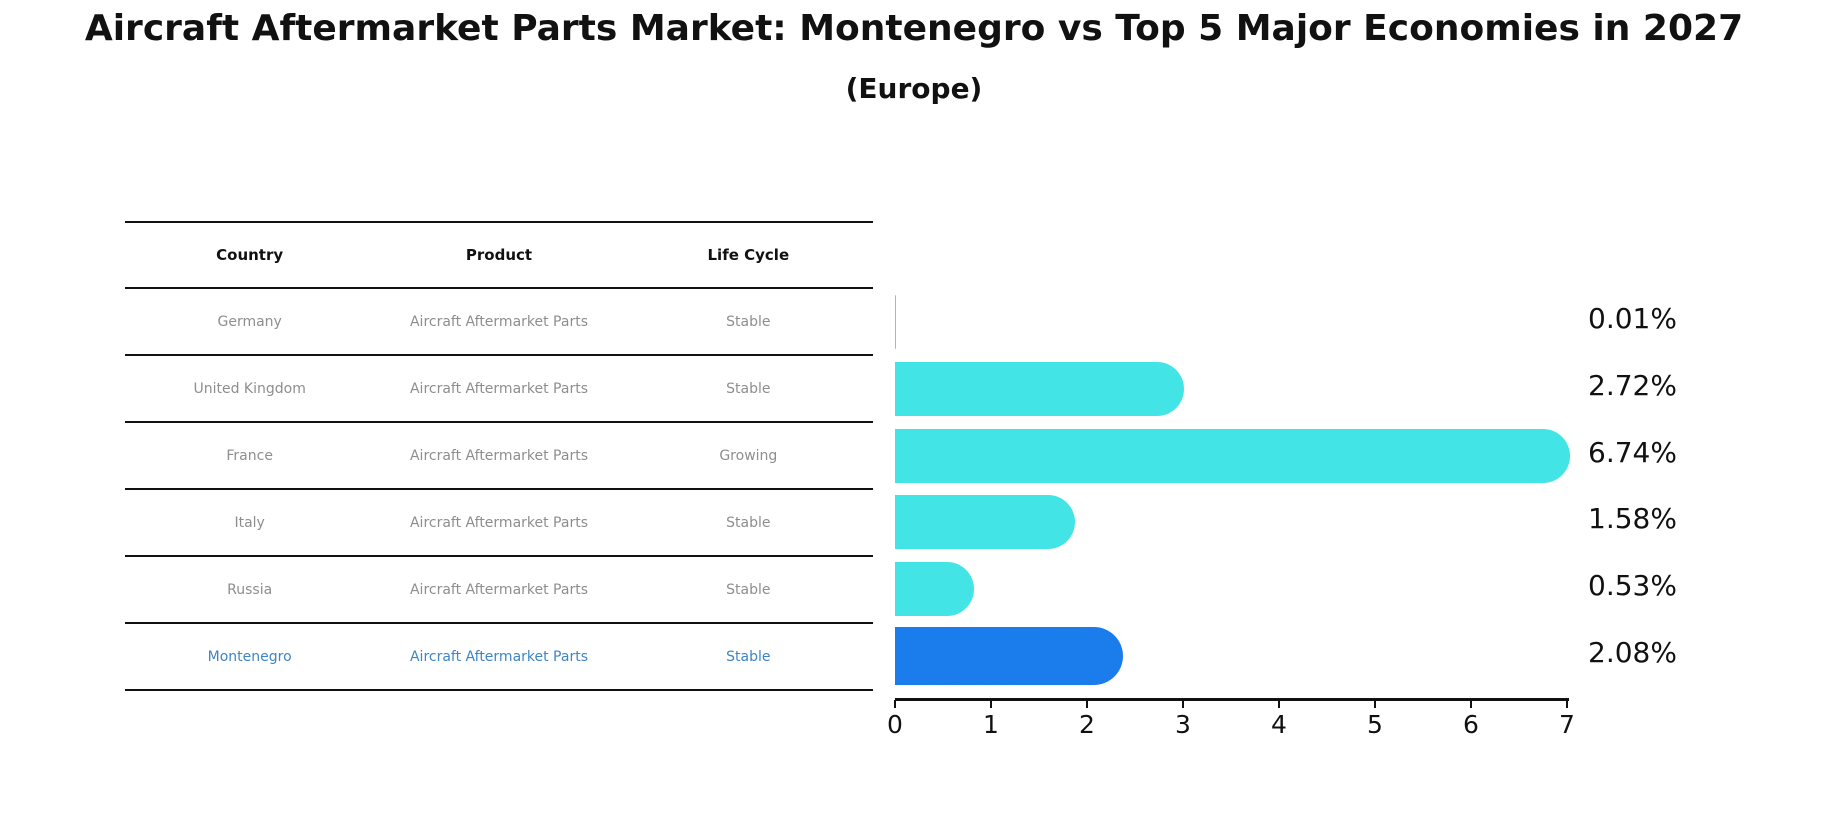 The image size is (1828, 823). I want to click on bar-france, so click(1233, 455).